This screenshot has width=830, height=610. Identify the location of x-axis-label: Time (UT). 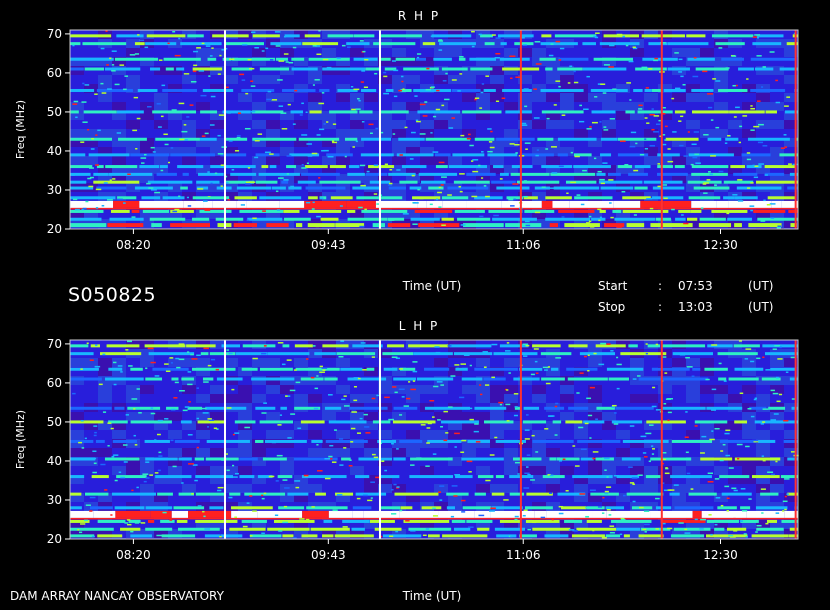
(432, 286).